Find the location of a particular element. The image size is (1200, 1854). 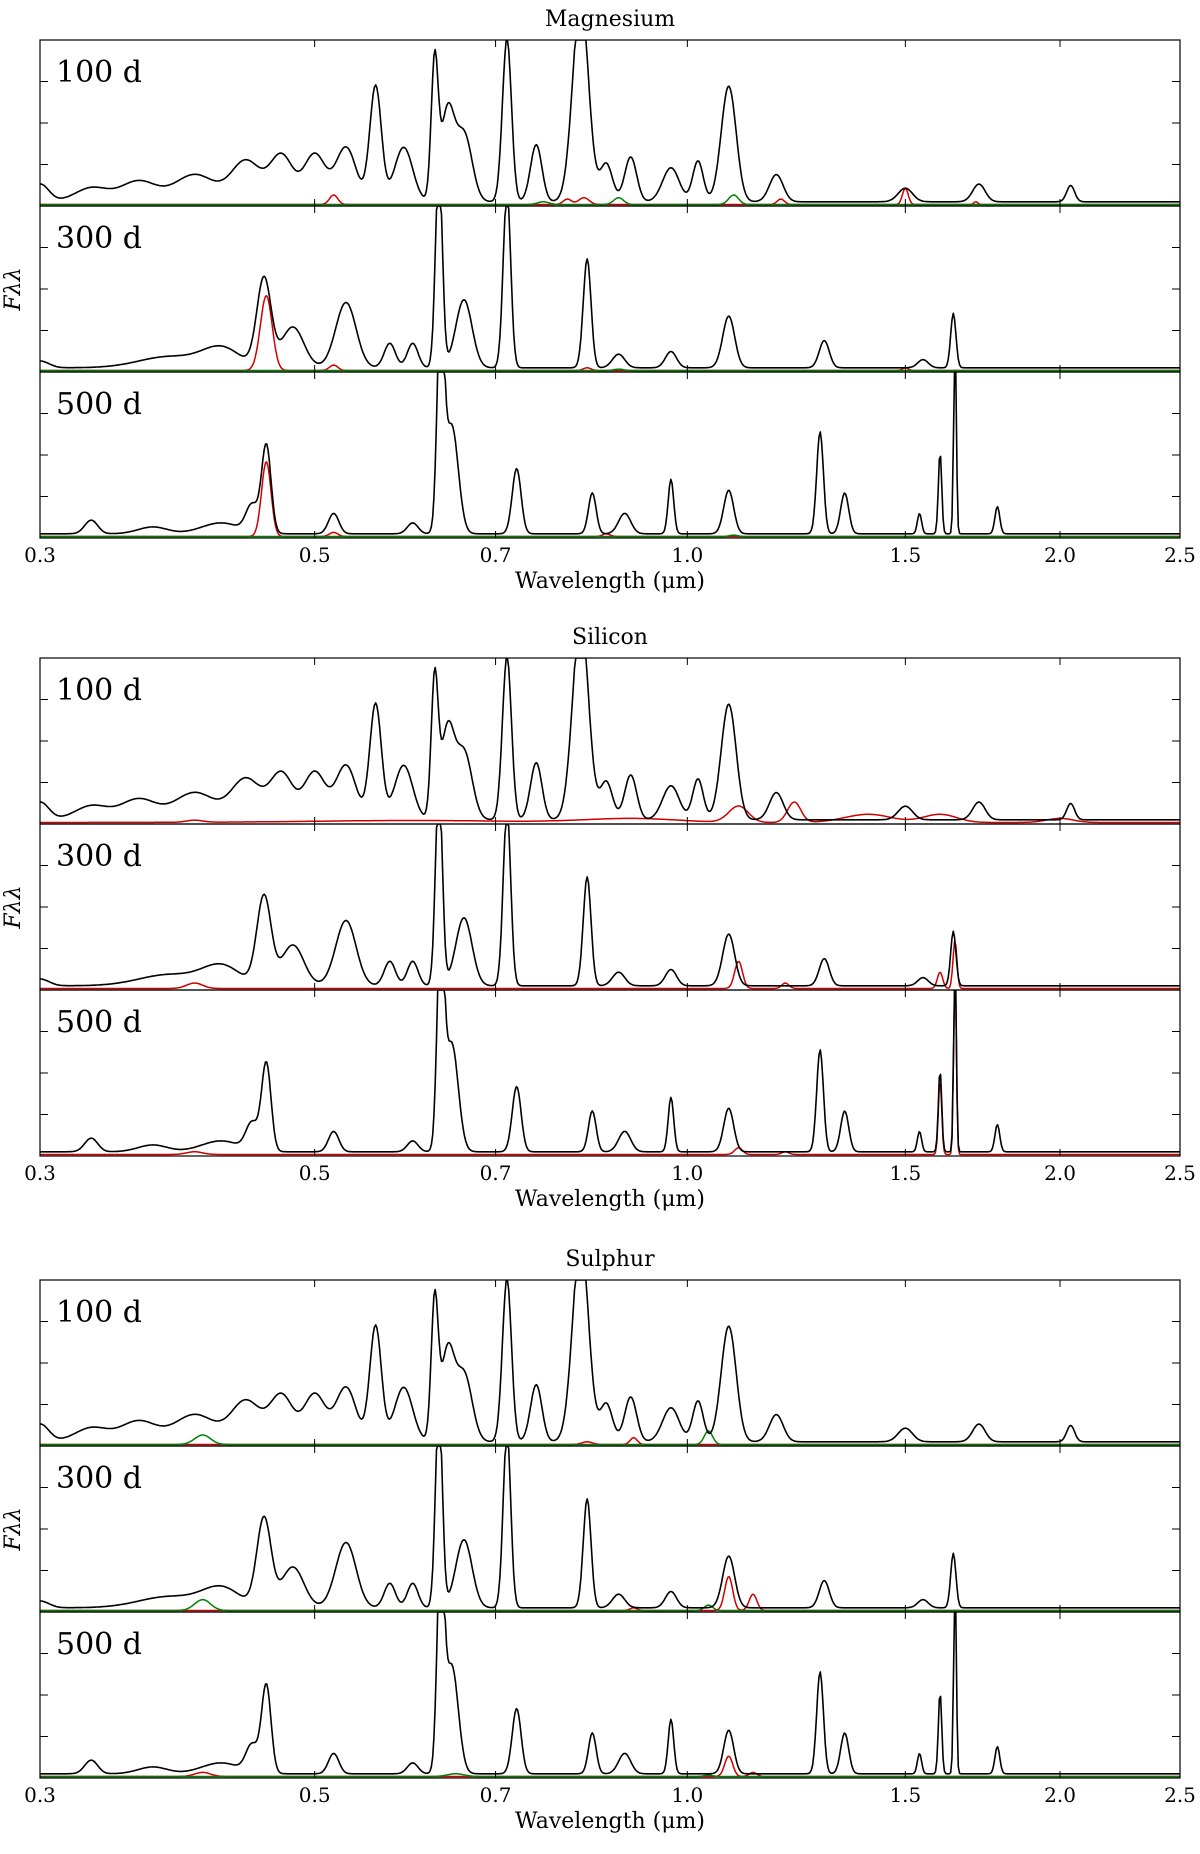

chart-title: Sulphur is located at coordinates (610, 1259).